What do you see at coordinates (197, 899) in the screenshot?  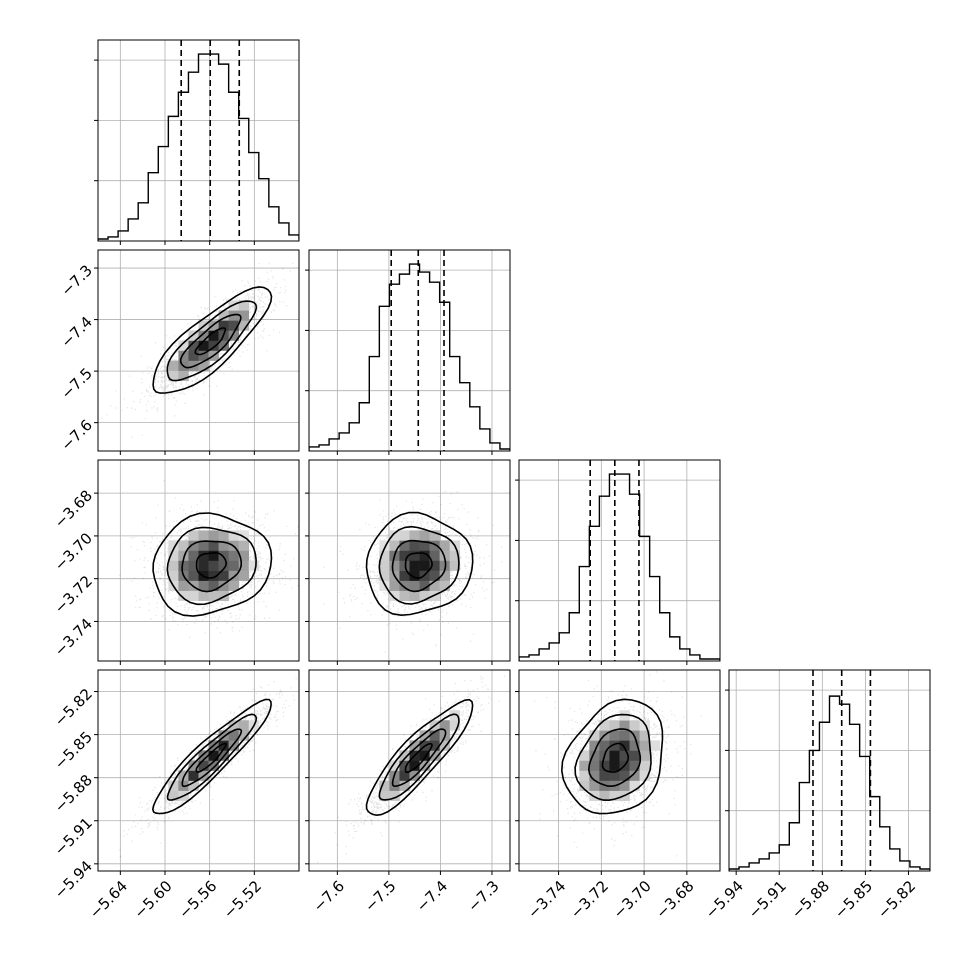 I see `x-tick-label: −5.56` at bounding box center [197, 899].